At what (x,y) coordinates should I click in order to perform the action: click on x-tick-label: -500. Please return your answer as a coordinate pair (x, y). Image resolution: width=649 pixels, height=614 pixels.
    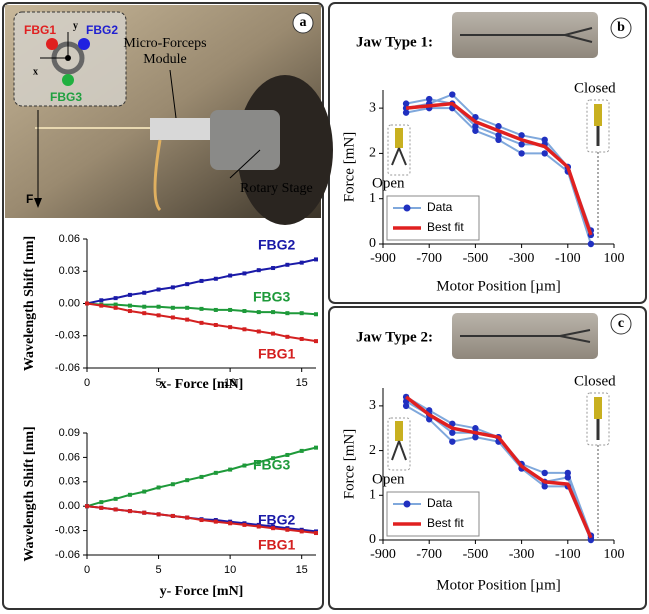
    Looking at the image, I should click on (476, 554).